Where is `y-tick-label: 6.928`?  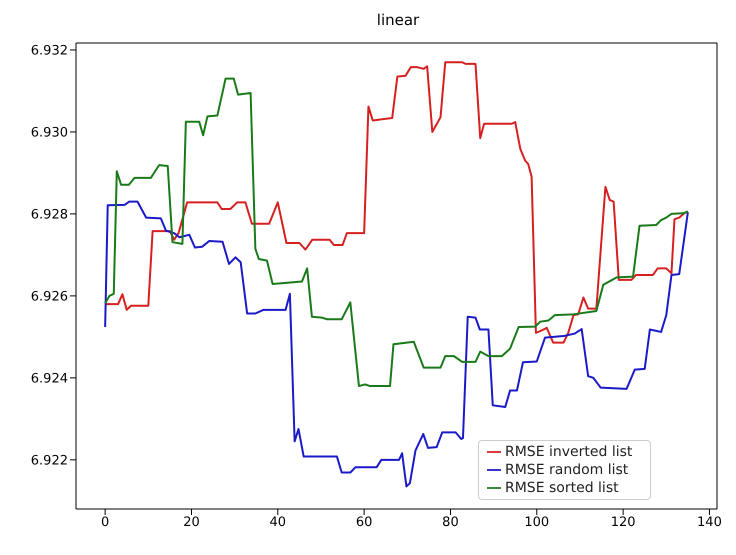
y-tick-label: 6.928 is located at coordinates (49, 215).